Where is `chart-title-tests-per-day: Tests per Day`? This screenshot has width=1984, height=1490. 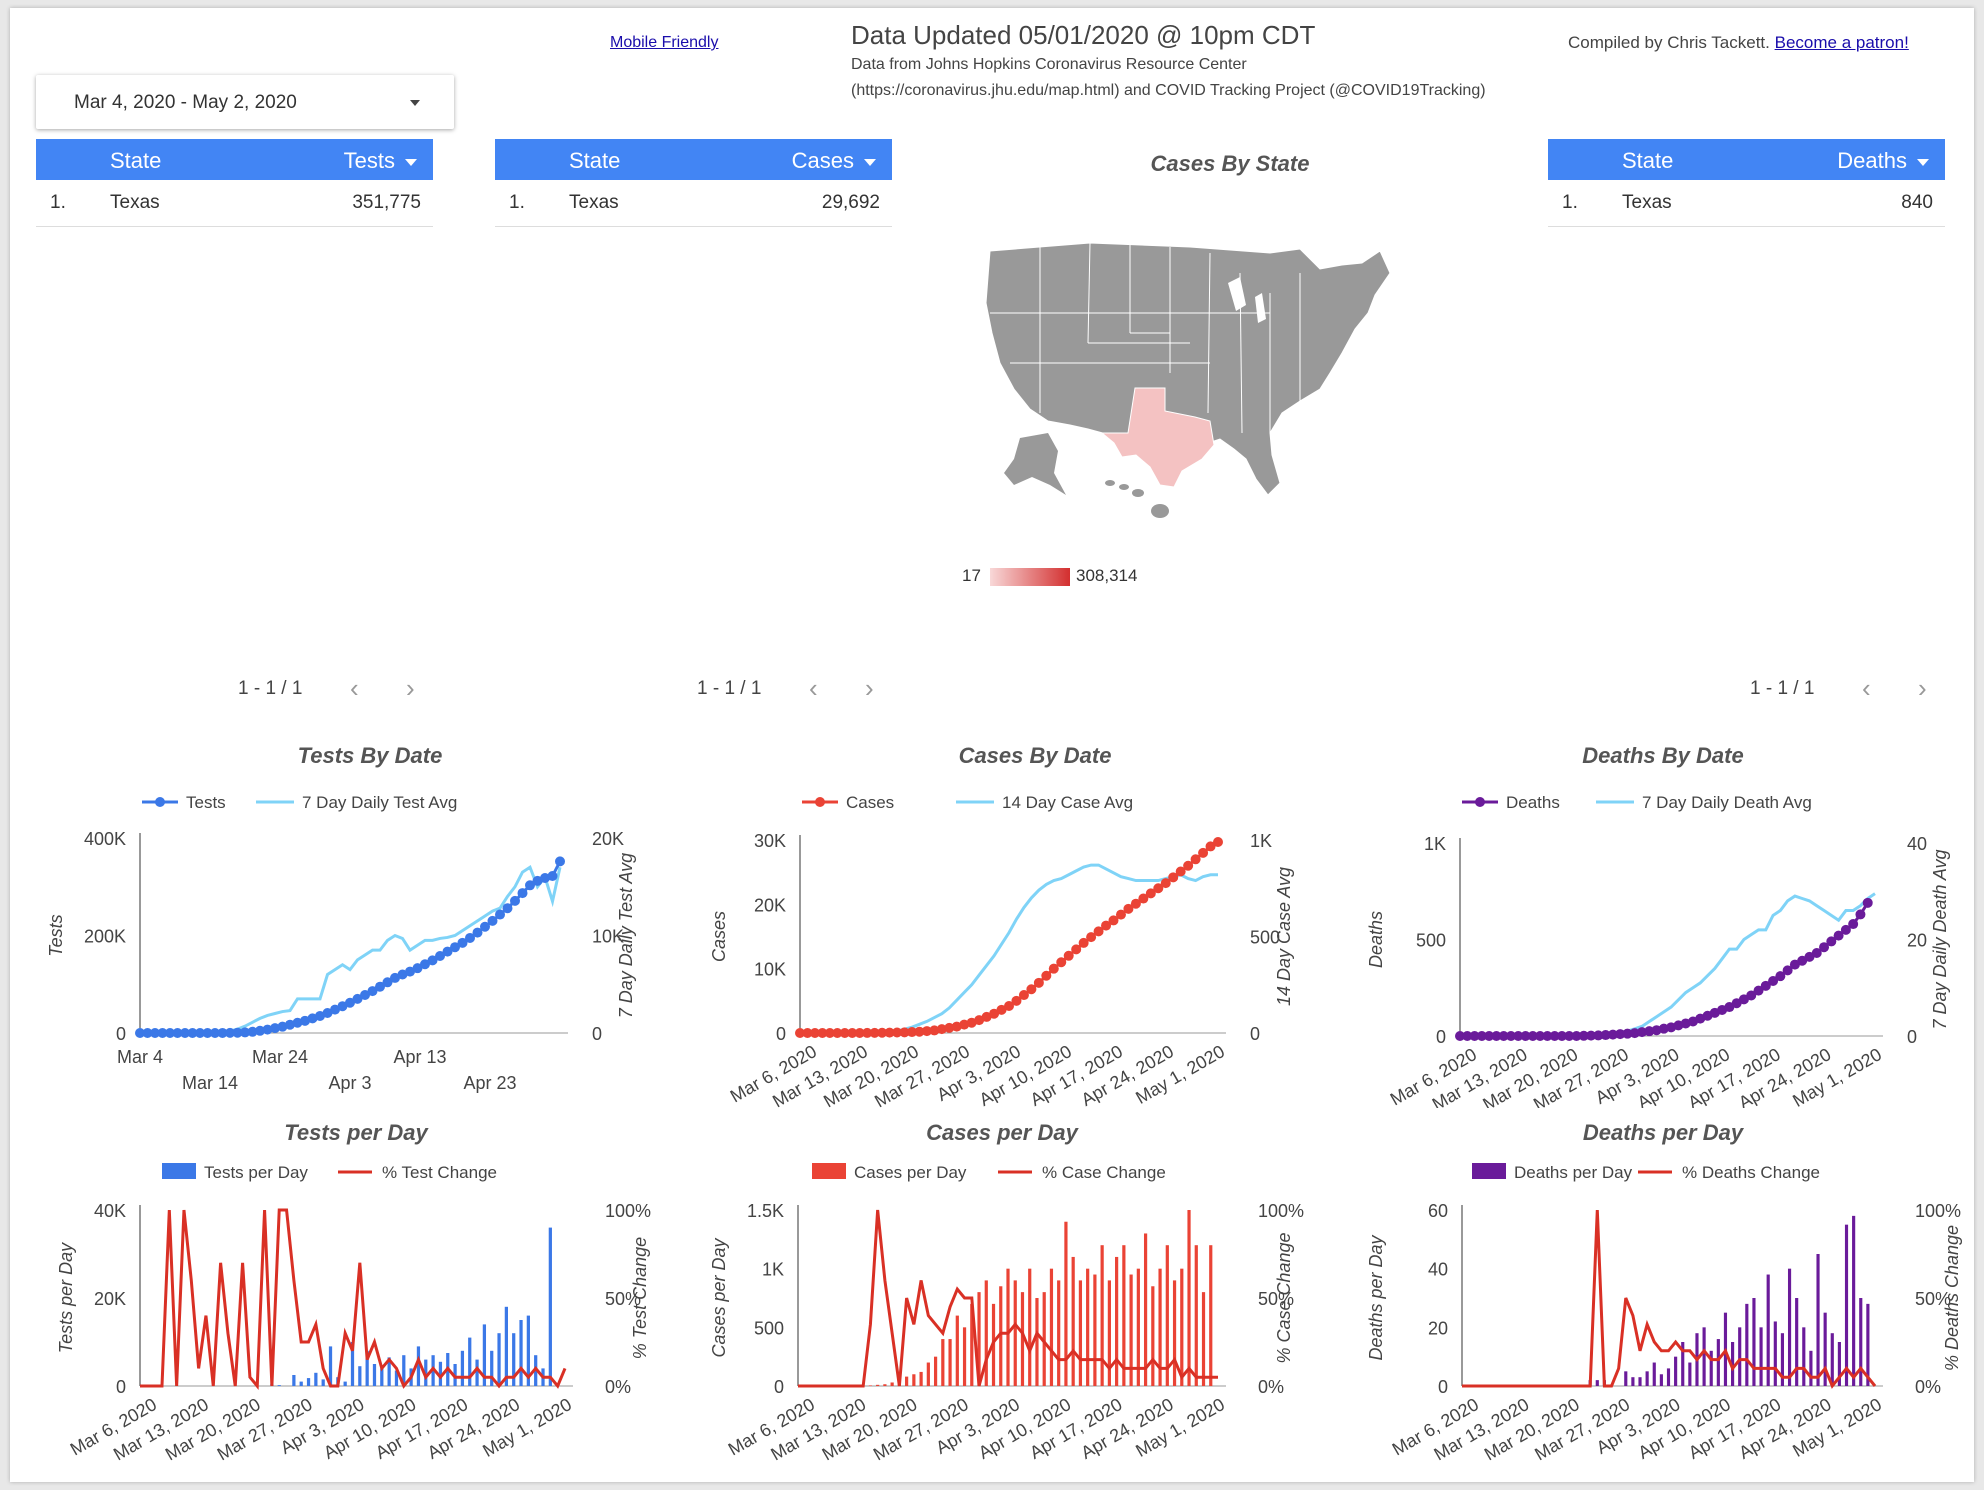 chart-title-tests-per-day: Tests per Day is located at coordinates (356, 1132).